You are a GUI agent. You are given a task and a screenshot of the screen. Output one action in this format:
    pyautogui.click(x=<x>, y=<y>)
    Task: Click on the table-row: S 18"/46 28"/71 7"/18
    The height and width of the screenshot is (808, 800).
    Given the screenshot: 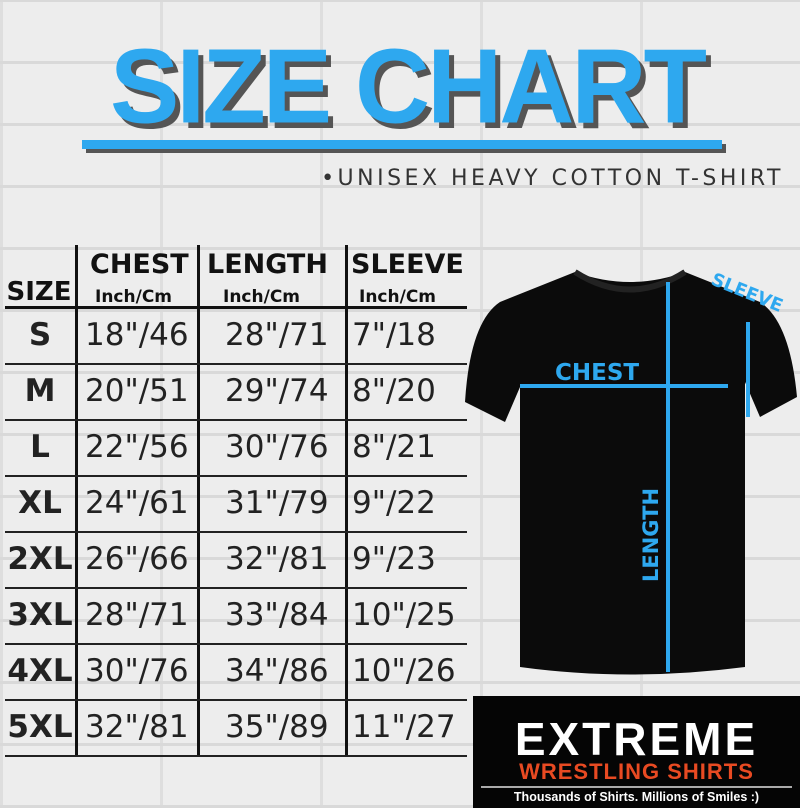 What is the action you would take?
    pyautogui.click(x=236, y=337)
    